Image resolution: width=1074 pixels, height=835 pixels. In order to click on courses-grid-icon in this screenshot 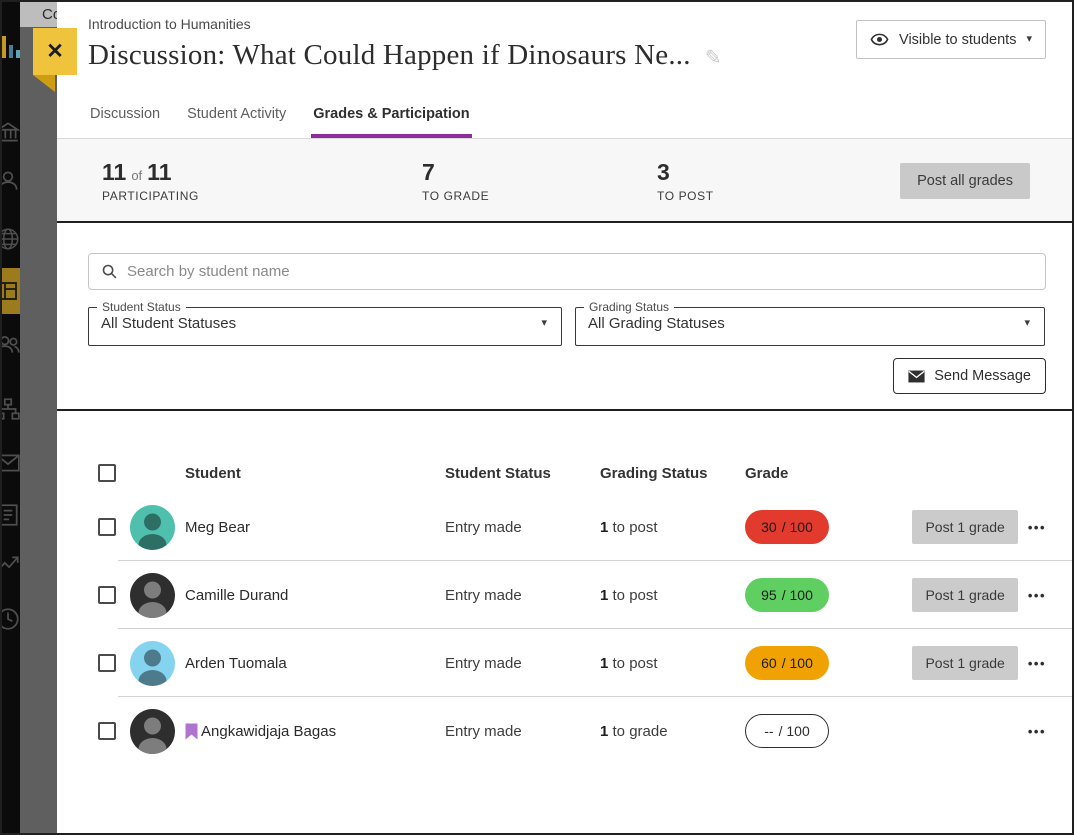, I will do `click(10, 291)`.